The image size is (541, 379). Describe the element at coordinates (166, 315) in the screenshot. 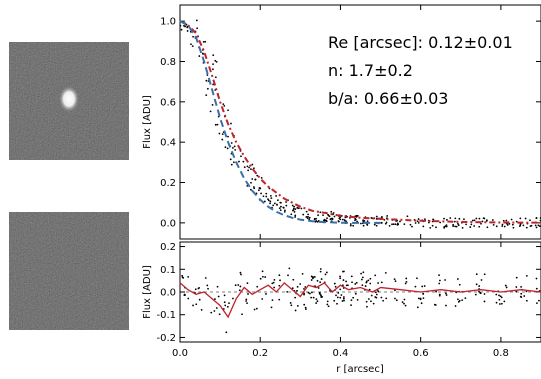

I see `residual-ytick-label: -0.1` at that location.